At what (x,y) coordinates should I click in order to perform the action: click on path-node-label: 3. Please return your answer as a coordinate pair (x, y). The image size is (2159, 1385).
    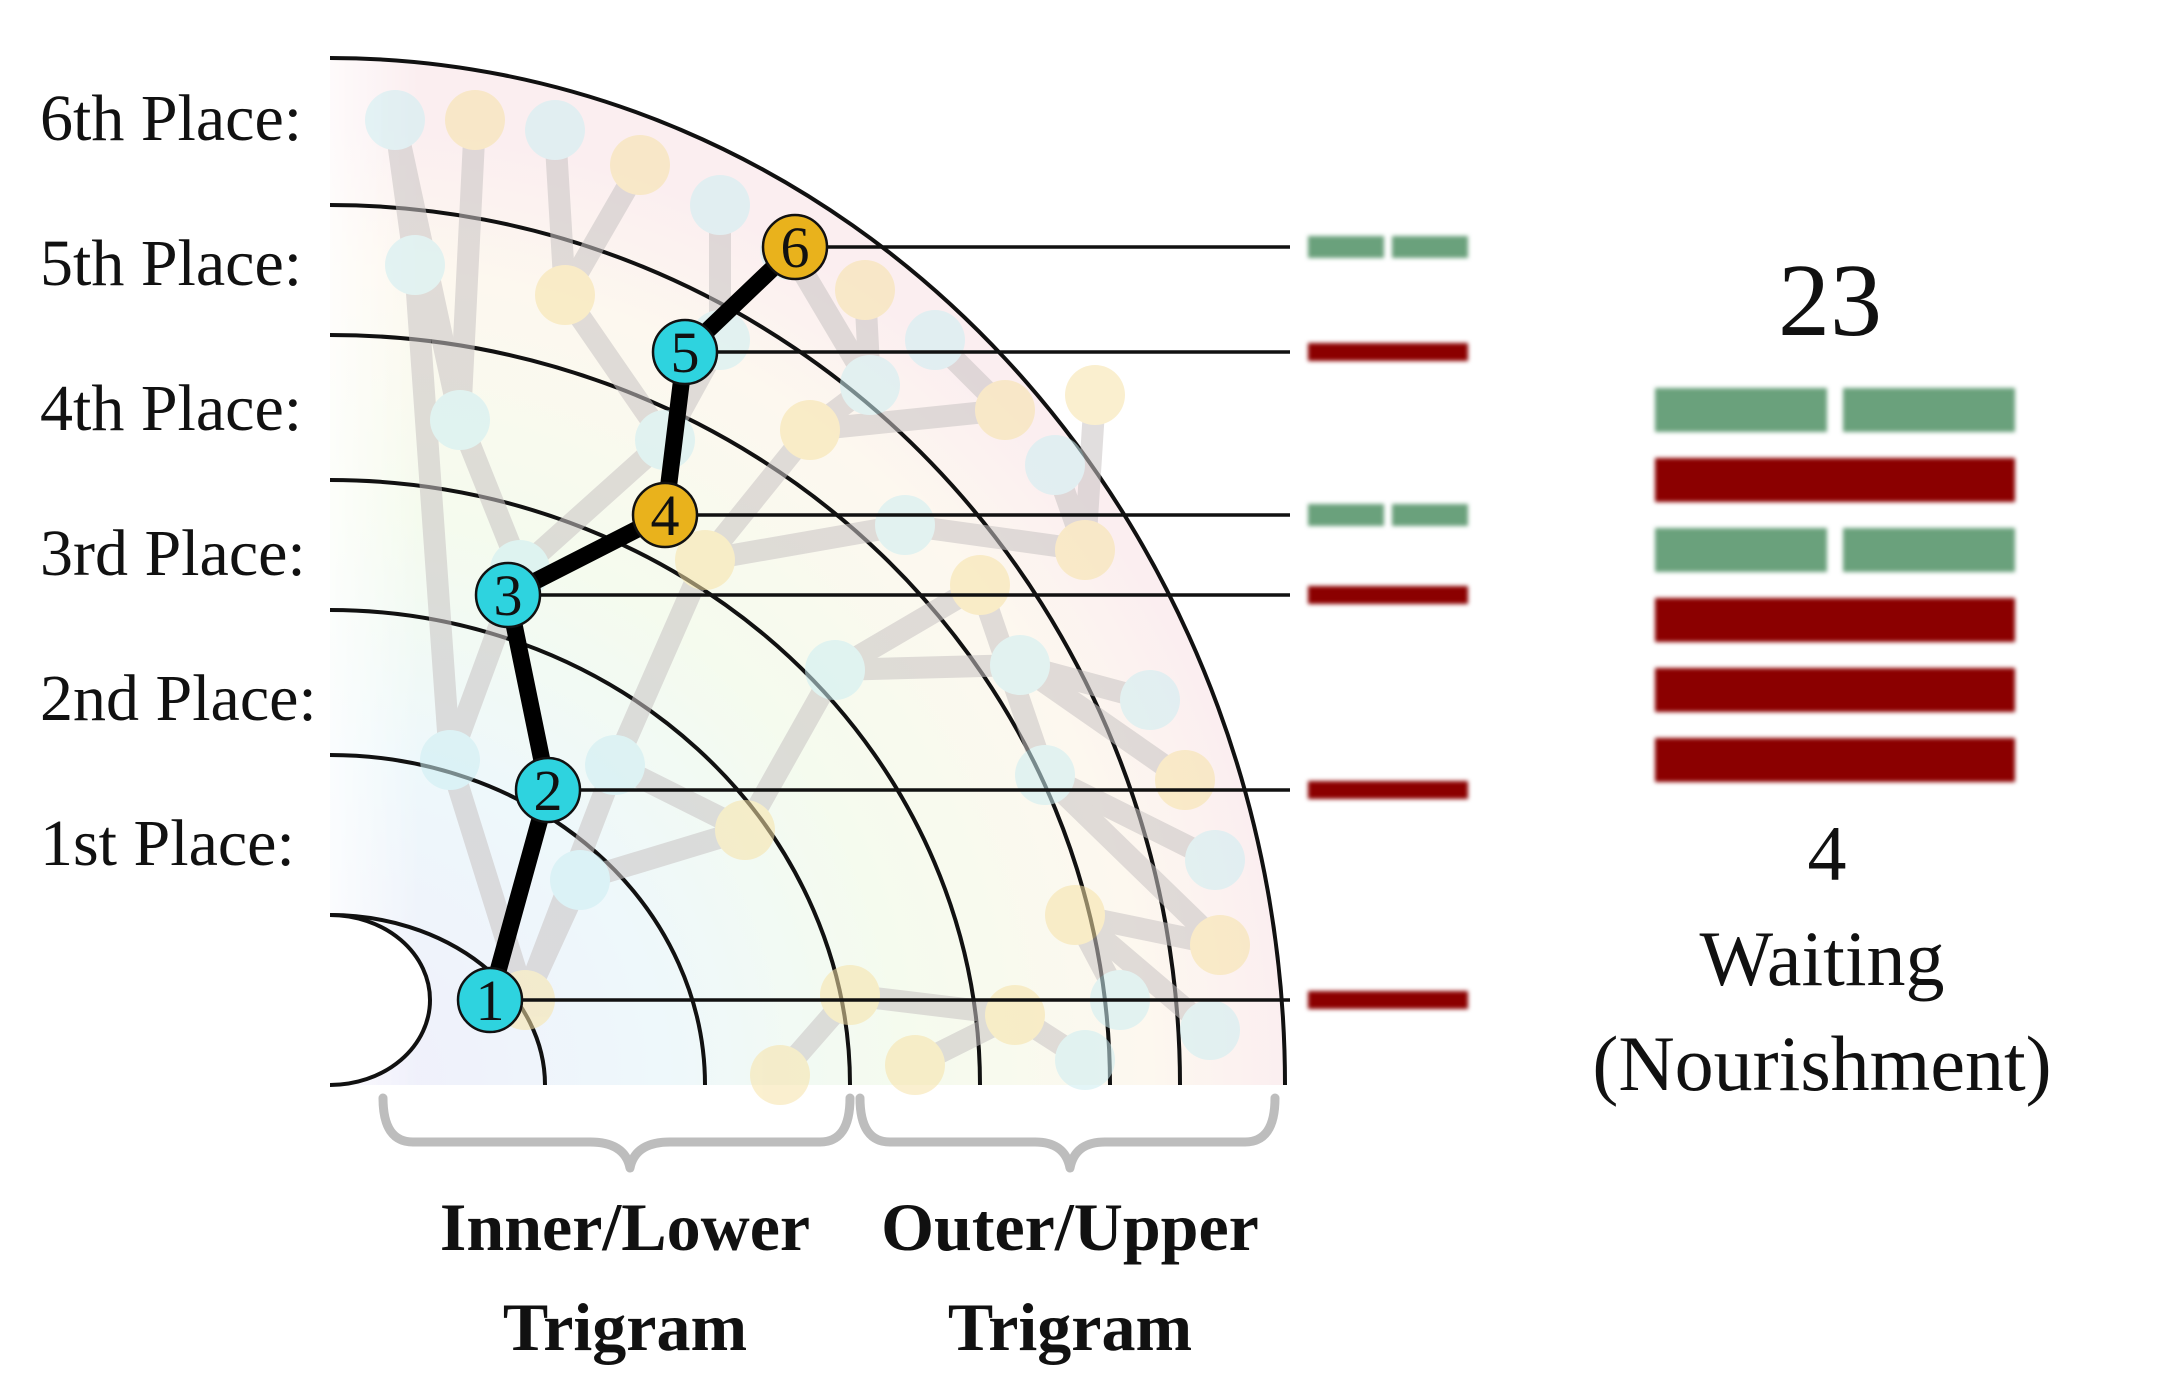
    Looking at the image, I should click on (508, 595).